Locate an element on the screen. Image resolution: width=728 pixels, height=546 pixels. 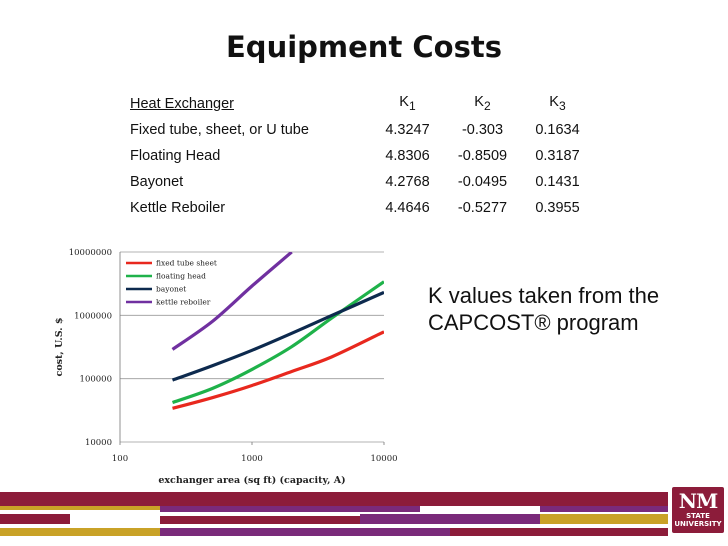
nmsu-logo: NM STATE UNIVERSITY is located at coordinates (698, 510).